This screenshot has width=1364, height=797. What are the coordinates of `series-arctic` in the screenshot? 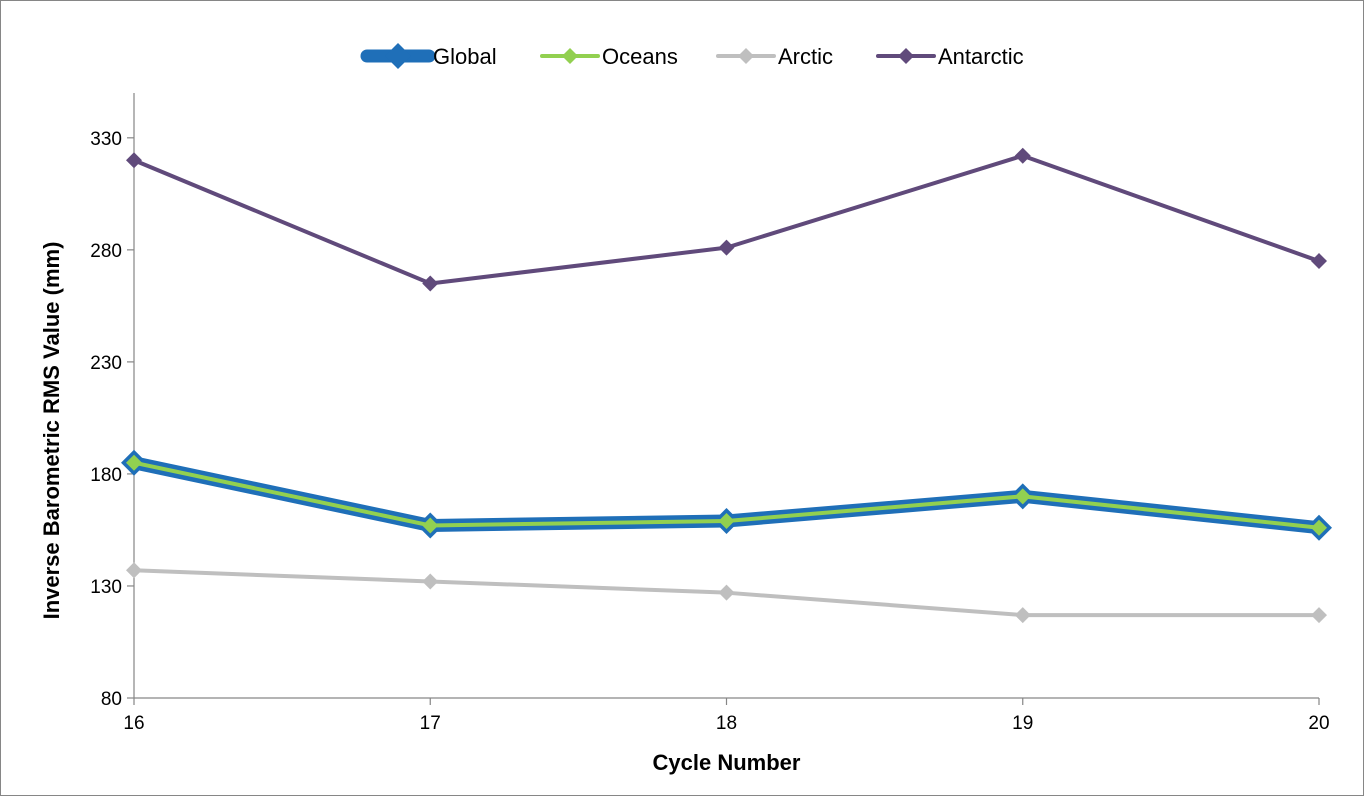 It's located at (726, 593).